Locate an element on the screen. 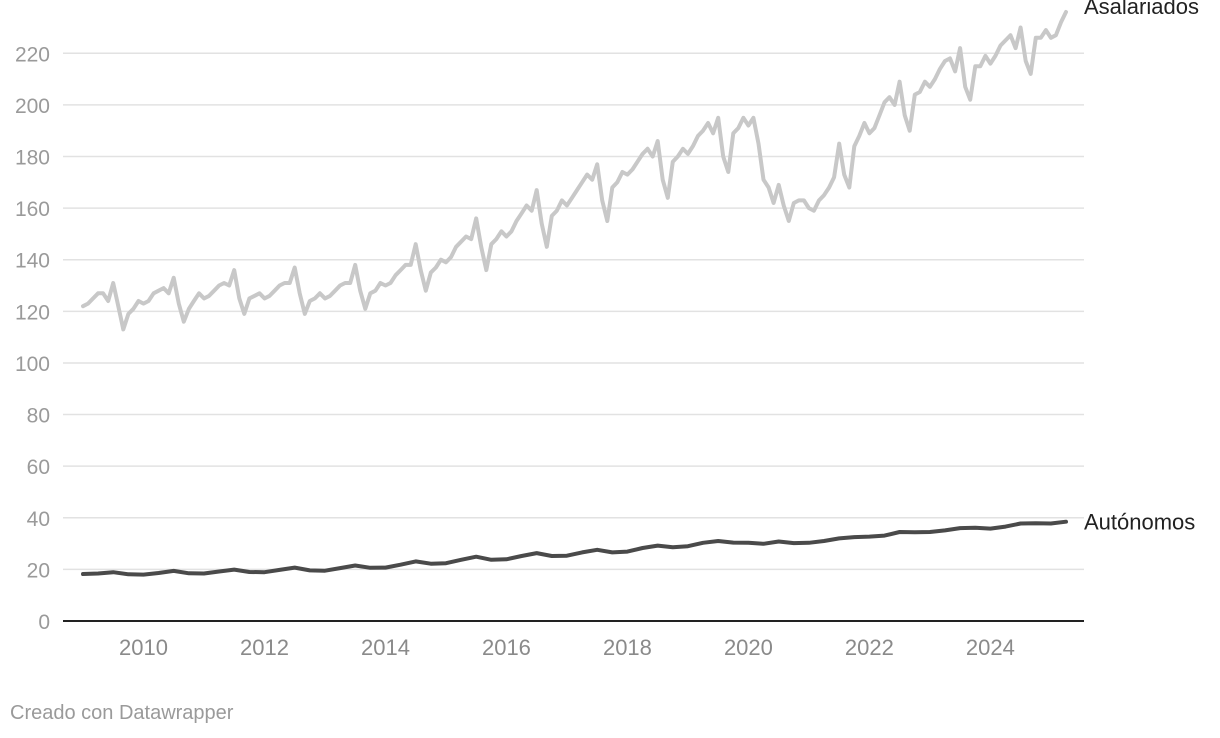 The image size is (1220, 738). y-tick-label-140: 140 is located at coordinates (32, 261).